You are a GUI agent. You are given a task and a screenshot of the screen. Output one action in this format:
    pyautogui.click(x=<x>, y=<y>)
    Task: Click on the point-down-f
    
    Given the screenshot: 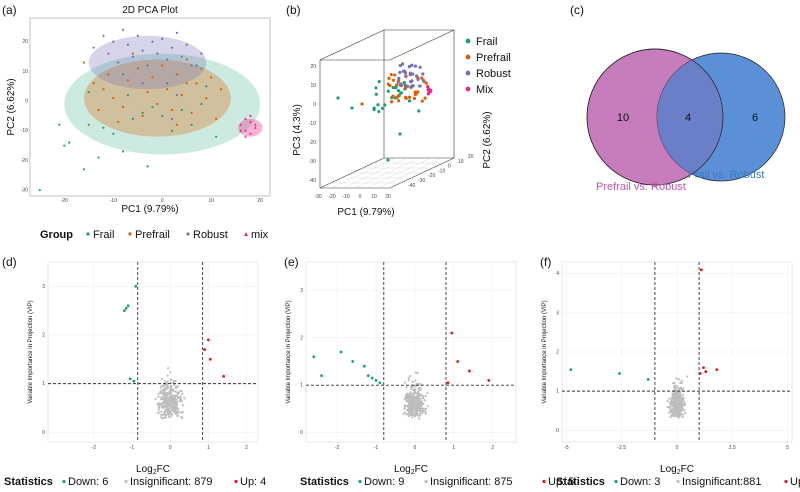 What is the action you would take?
    pyautogui.click(x=648, y=379)
    